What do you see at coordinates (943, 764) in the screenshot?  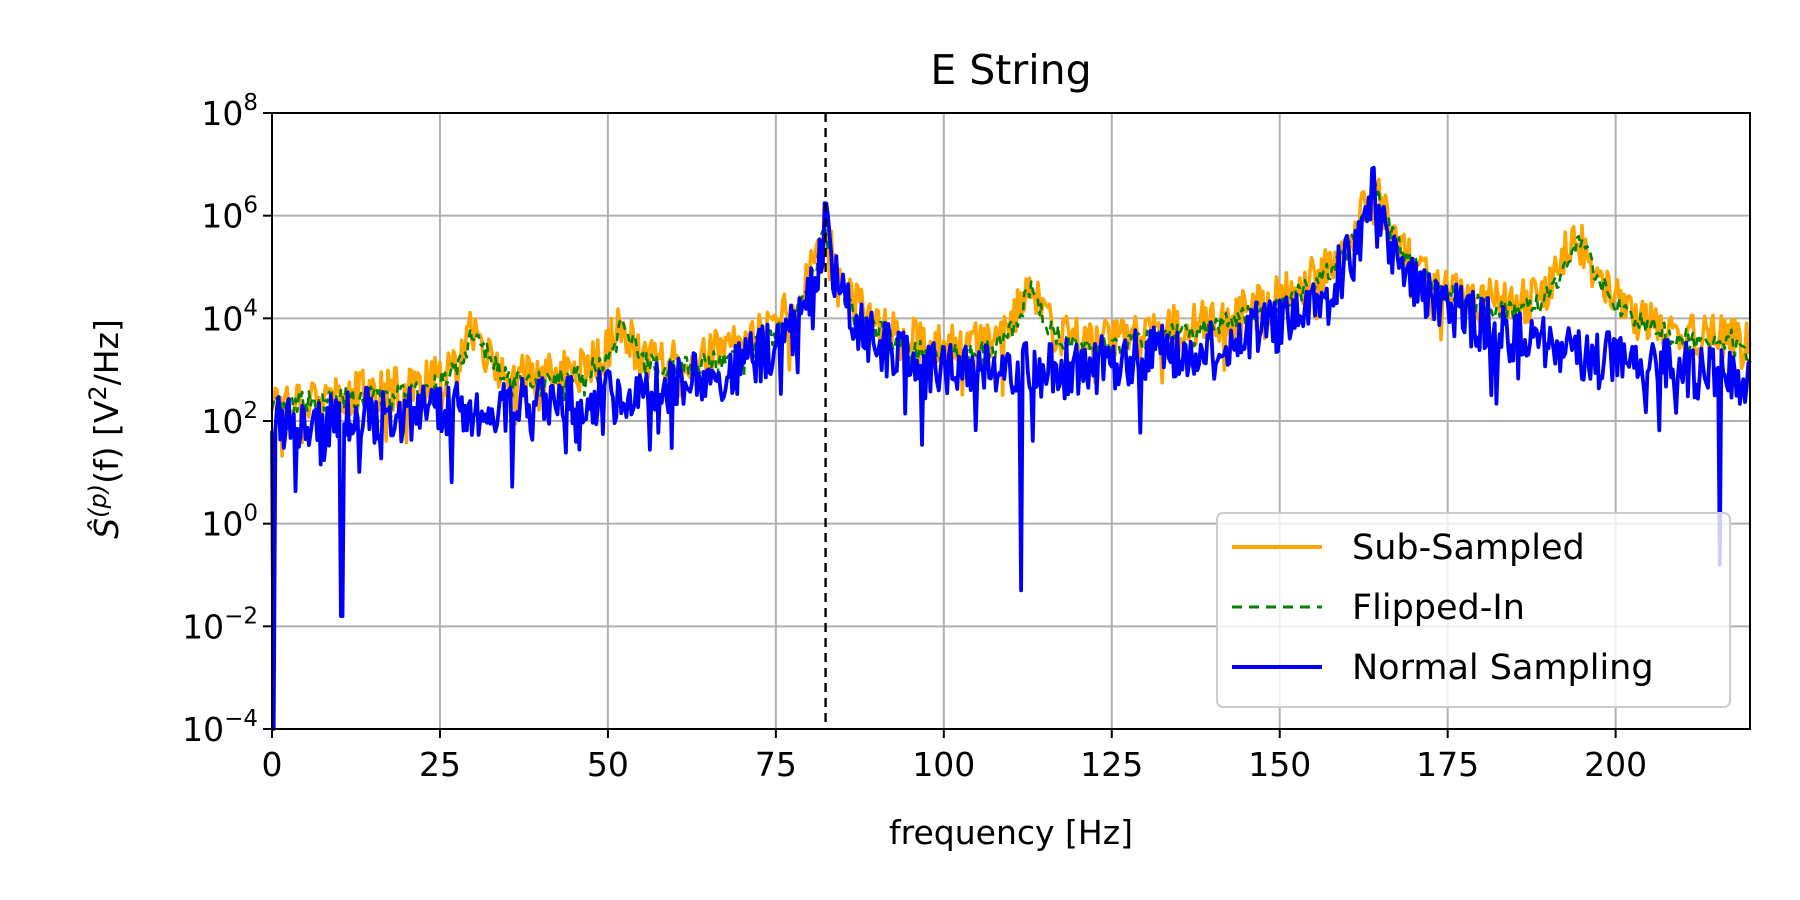 I see `x-tick-label: 100` at bounding box center [943, 764].